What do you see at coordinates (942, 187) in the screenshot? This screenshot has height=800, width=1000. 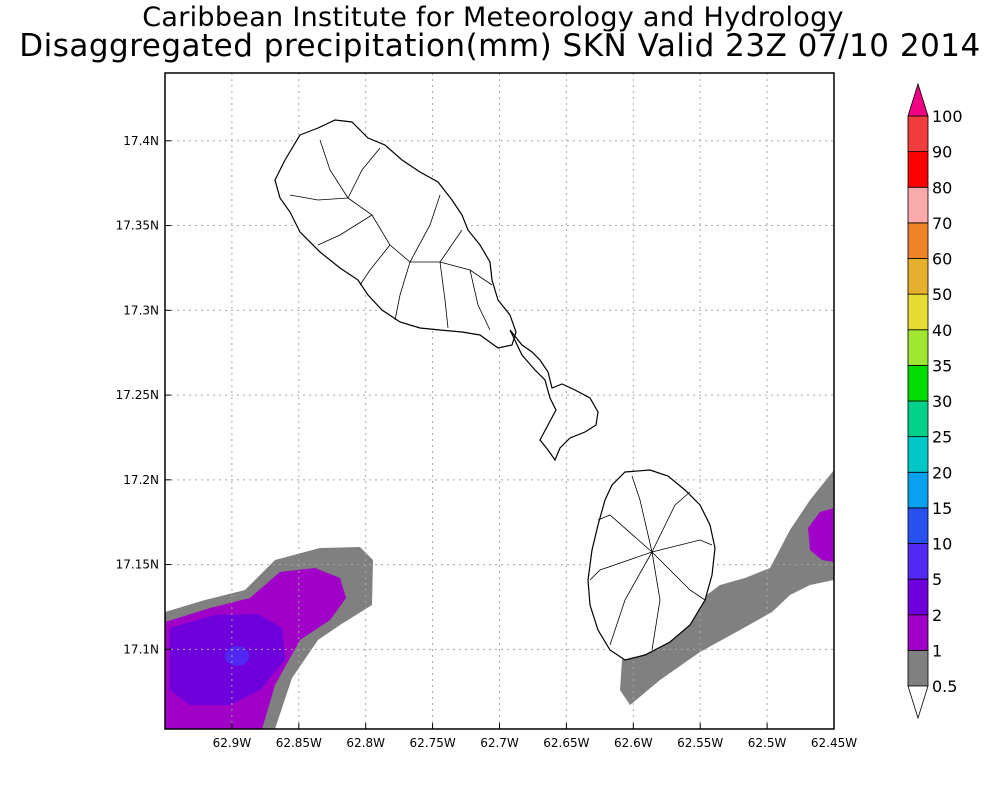 I see `colorbar-label: 80` at bounding box center [942, 187].